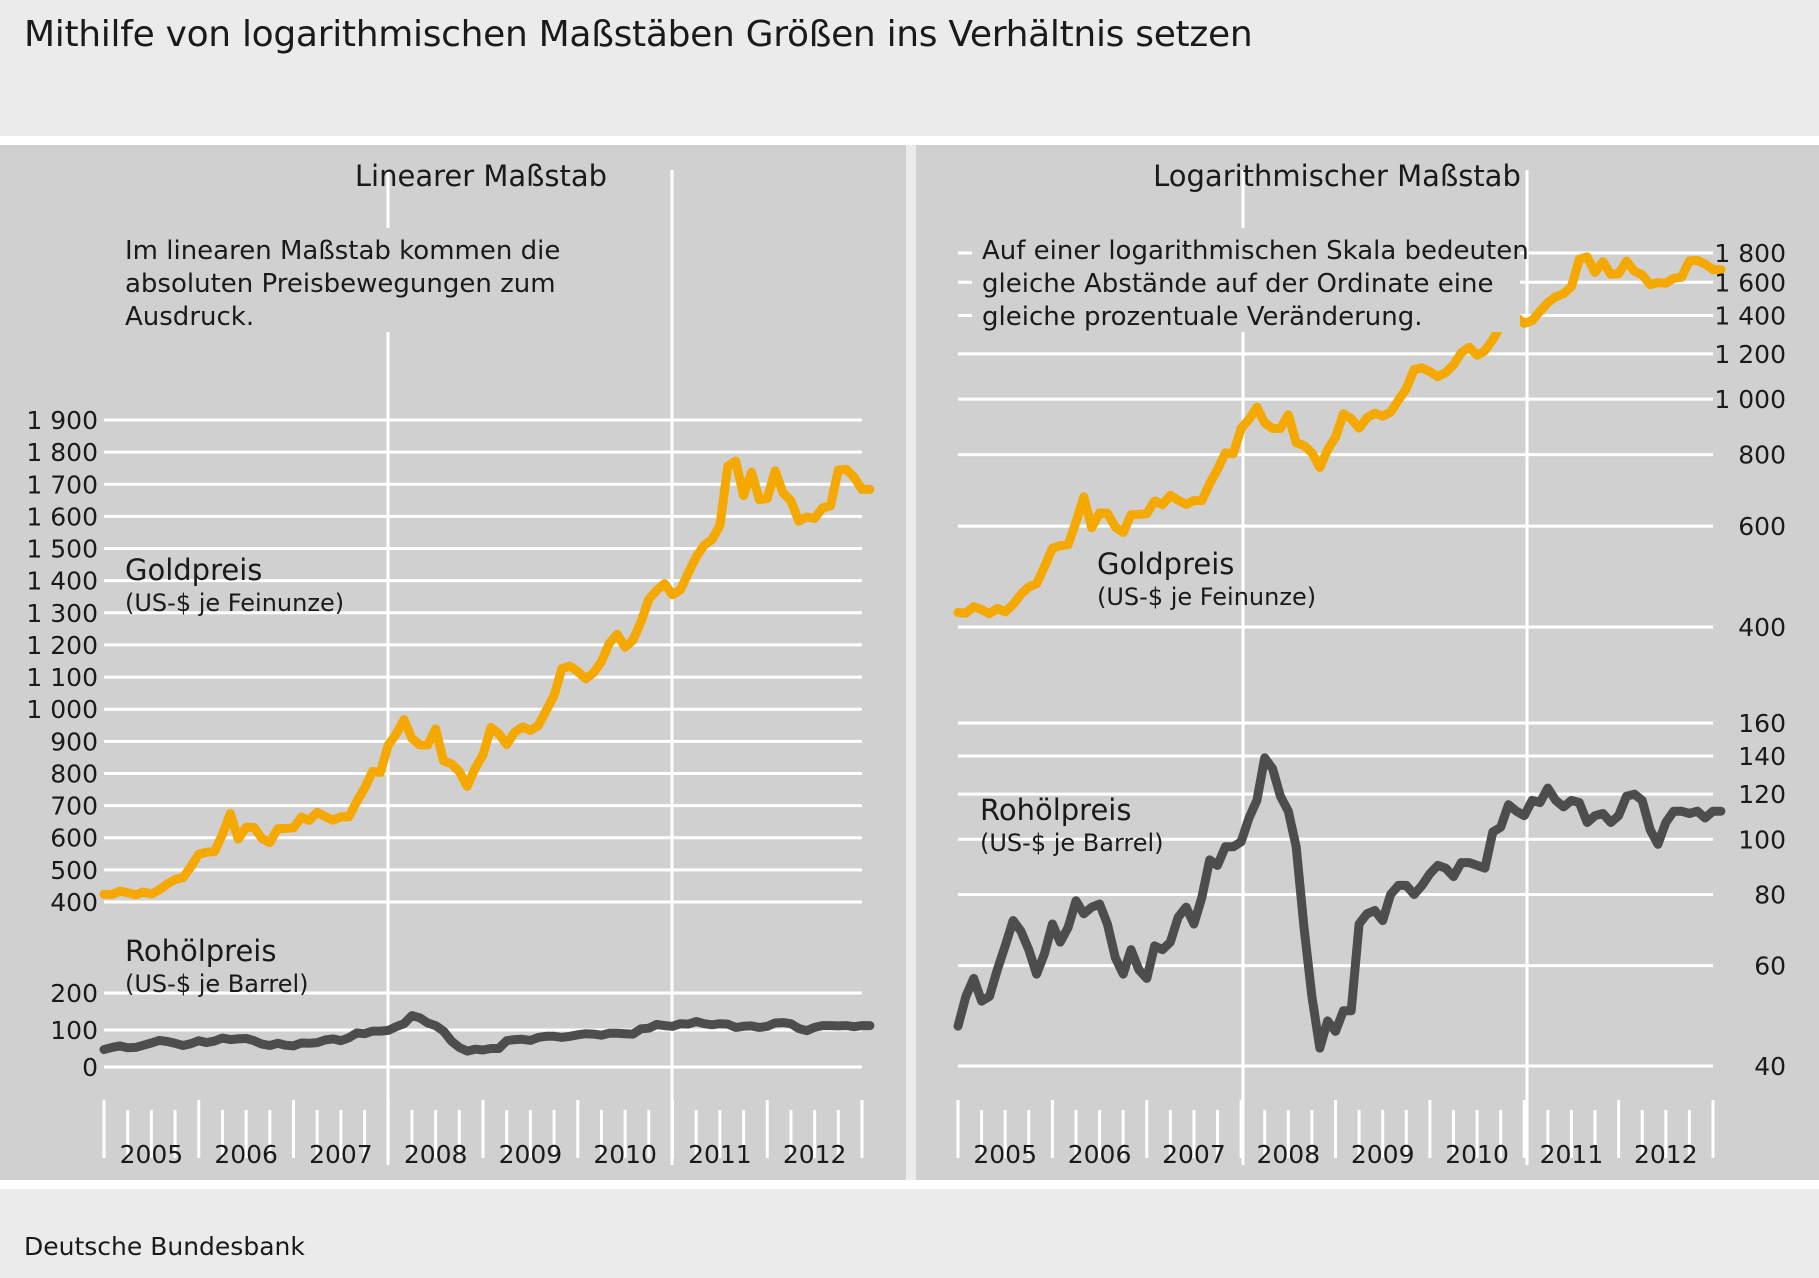 The height and width of the screenshot is (1278, 1819). What do you see at coordinates (193, 570) in the screenshot?
I see `linear-gold-label: Goldpreis` at bounding box center [193, 570].